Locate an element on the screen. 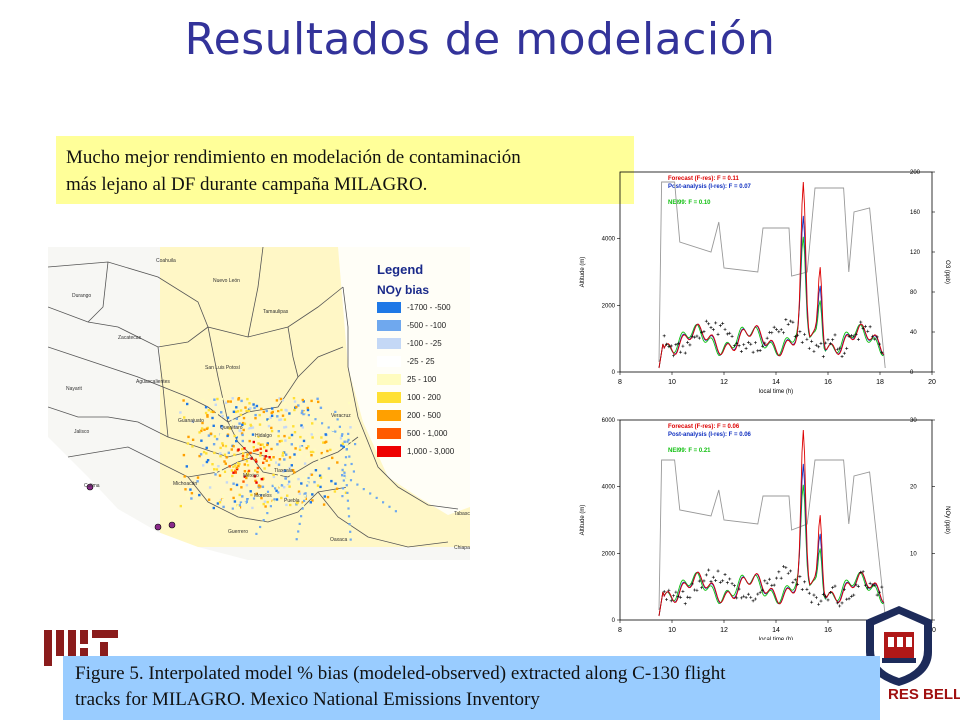 The width and height of the screenshot is (960, 720). y-right-tick-label: 0 is located at coordinates (912, 373).